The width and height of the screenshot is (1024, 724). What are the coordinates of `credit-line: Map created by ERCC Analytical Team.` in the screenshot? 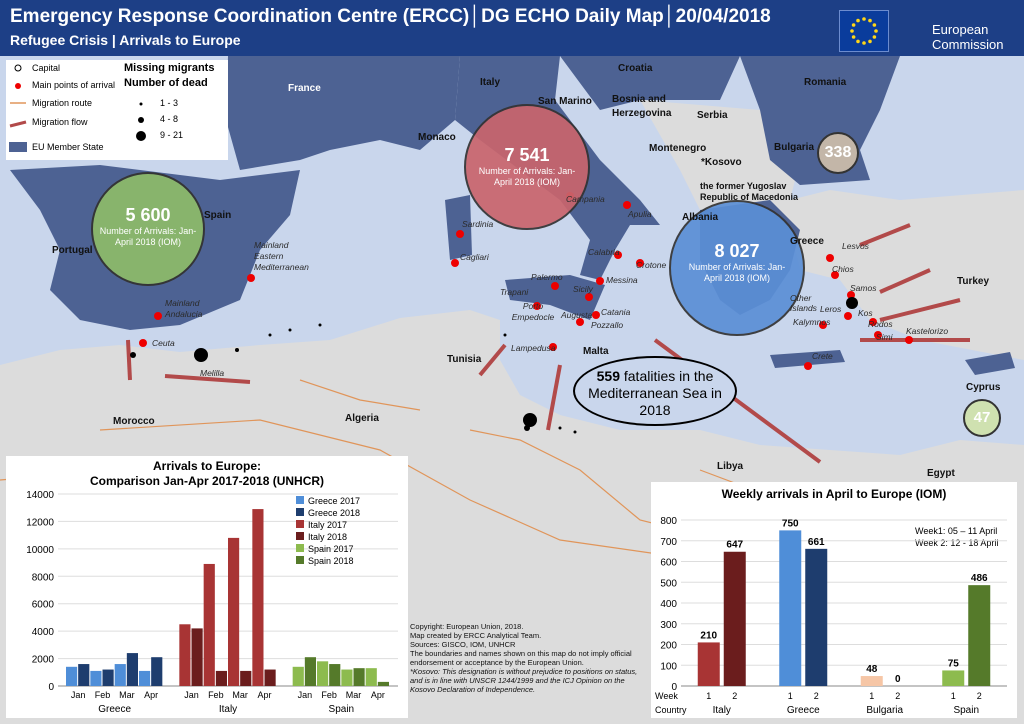 It's located at (476, 635).